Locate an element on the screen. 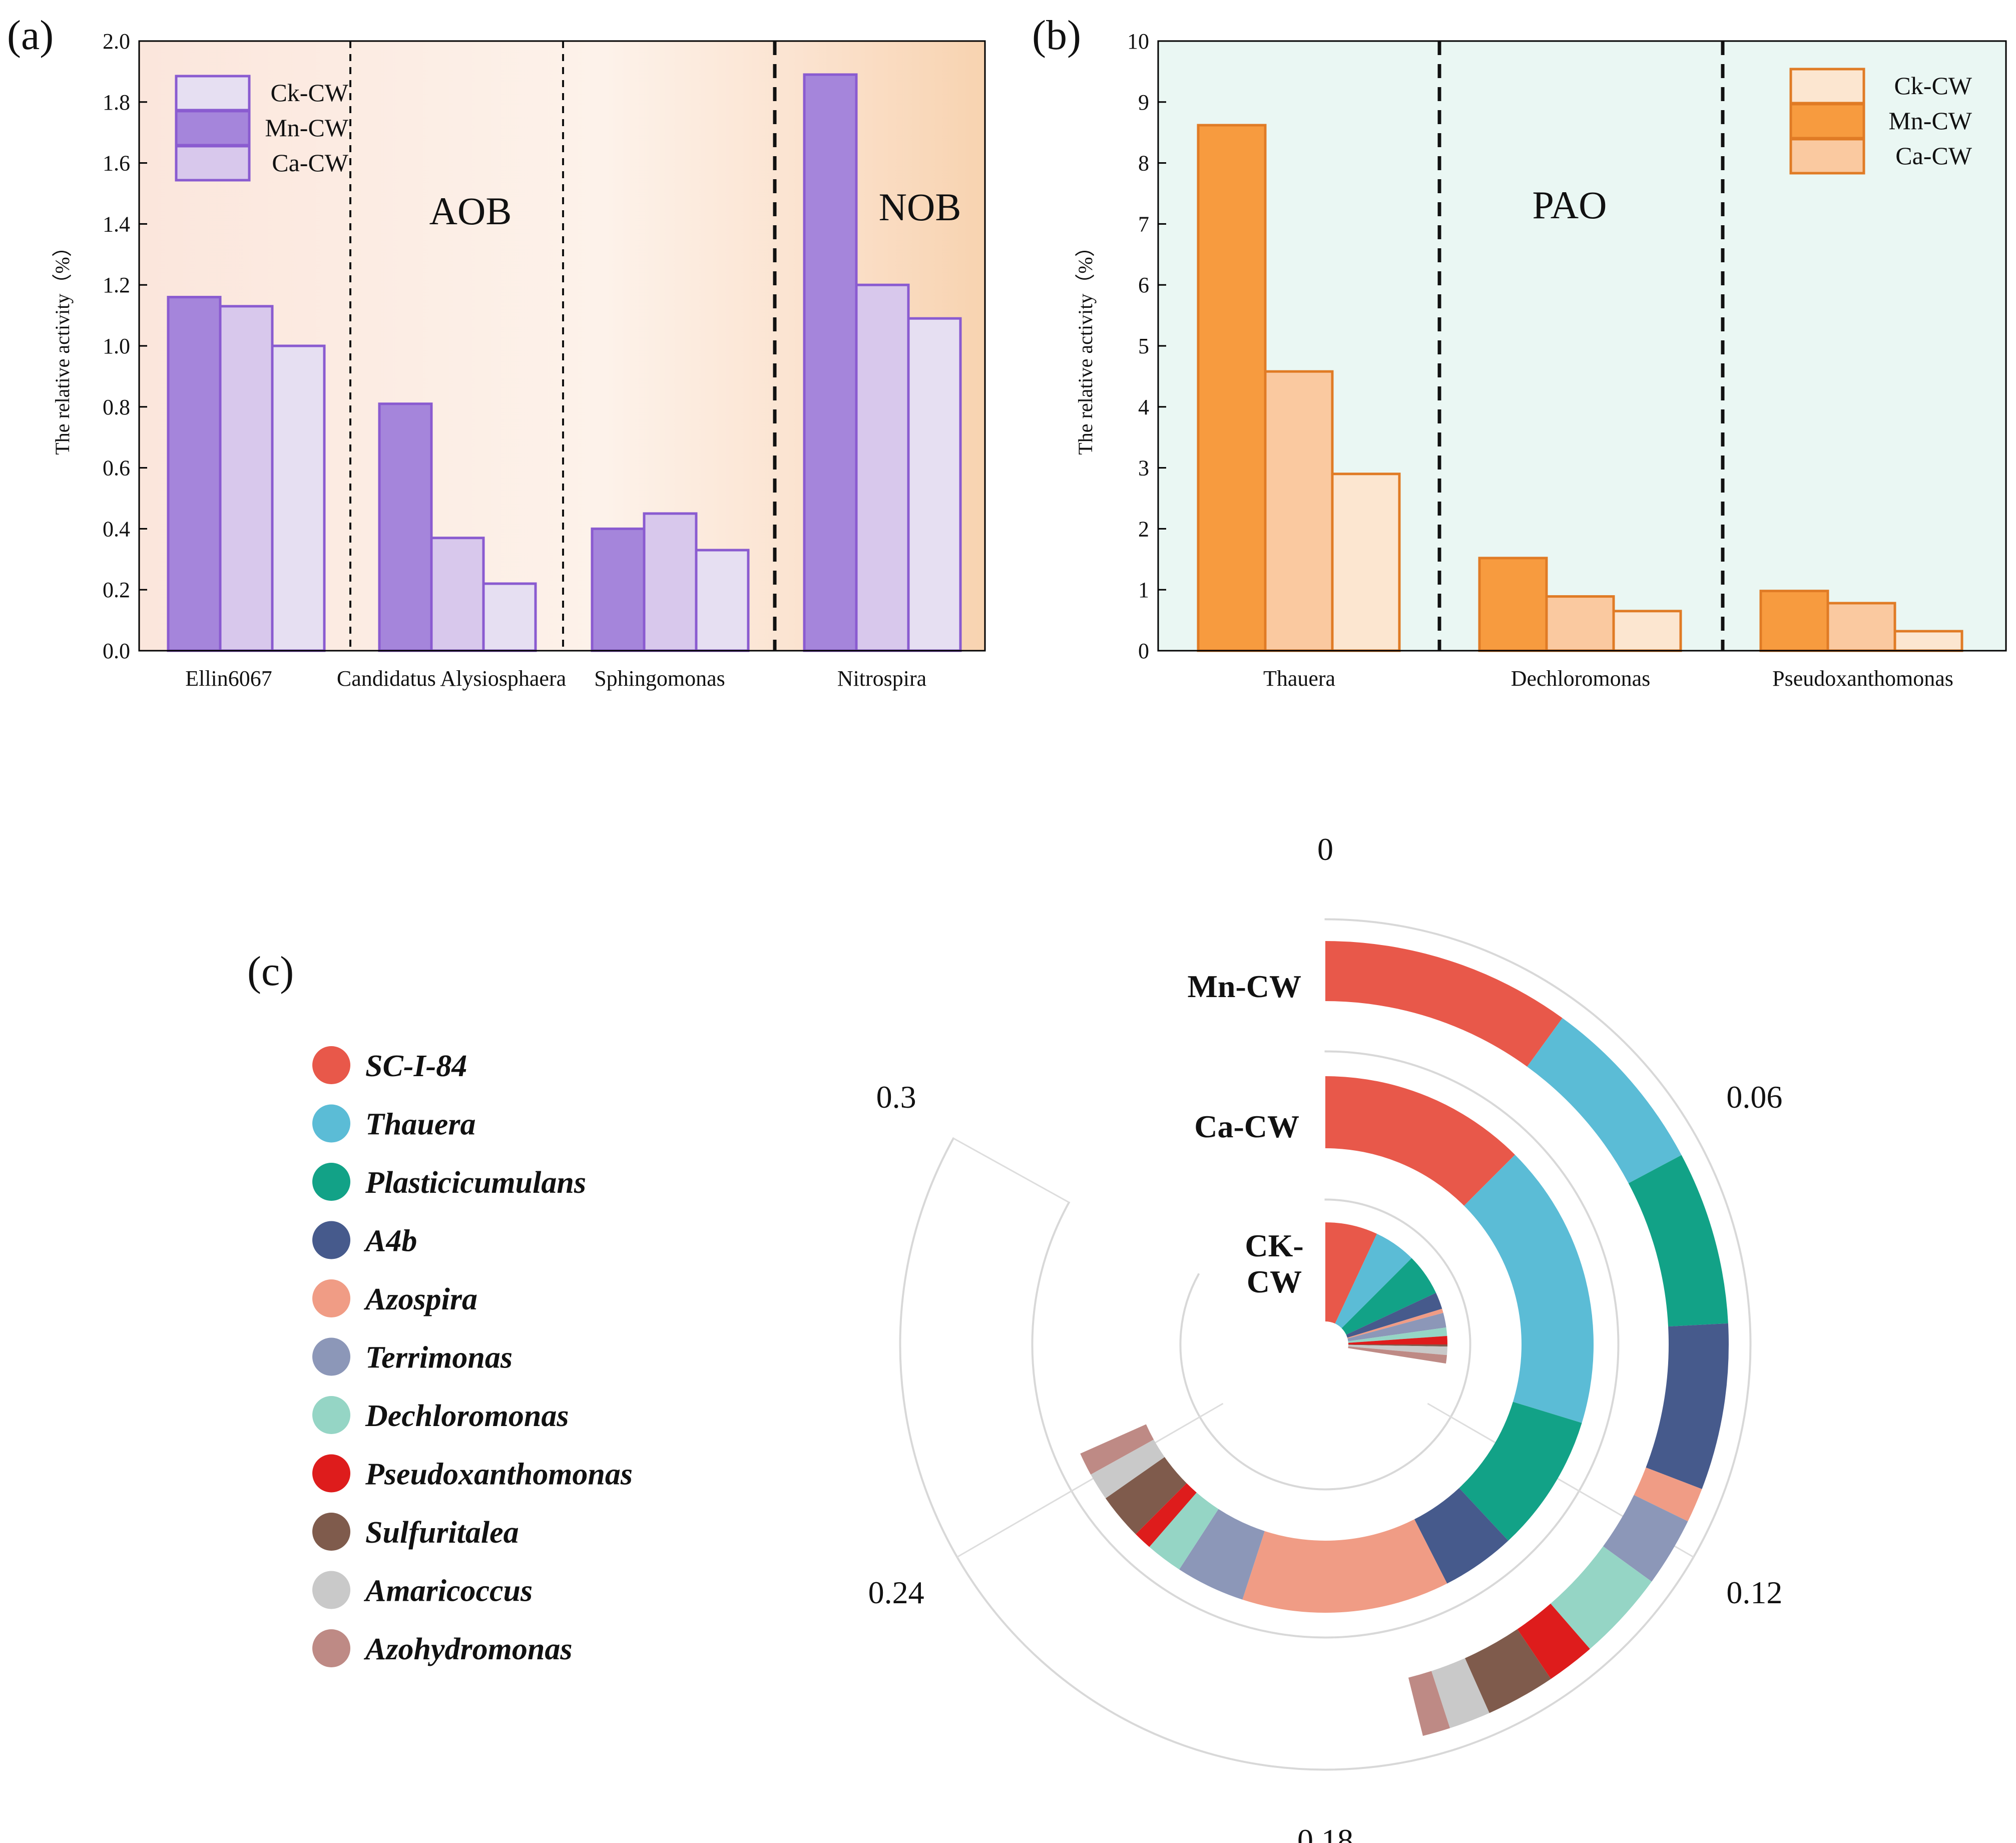 This screenshot has width=2016, height=1843. legend-label-azospira: Azospira is located at coordinates (420, 1299).